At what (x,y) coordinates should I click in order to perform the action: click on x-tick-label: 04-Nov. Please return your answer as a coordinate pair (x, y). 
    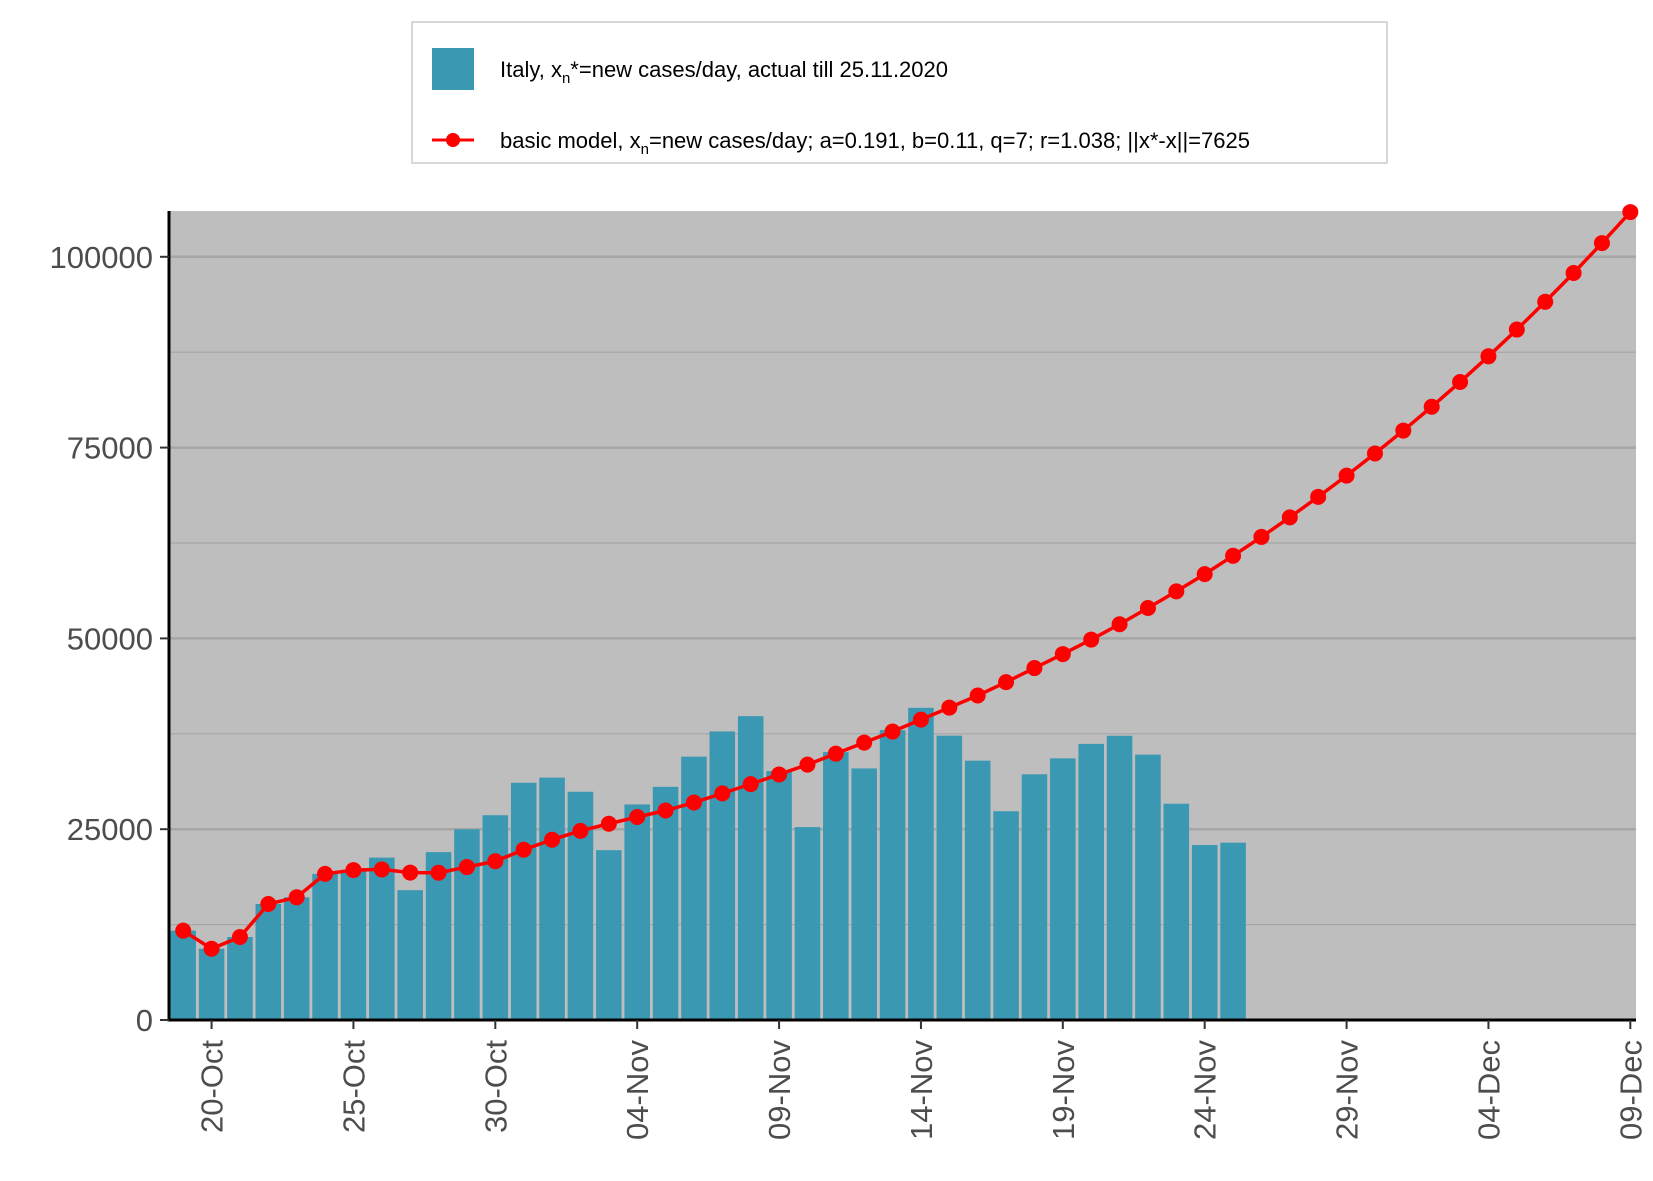
    Looking at the image, I should click on (637, 1090).